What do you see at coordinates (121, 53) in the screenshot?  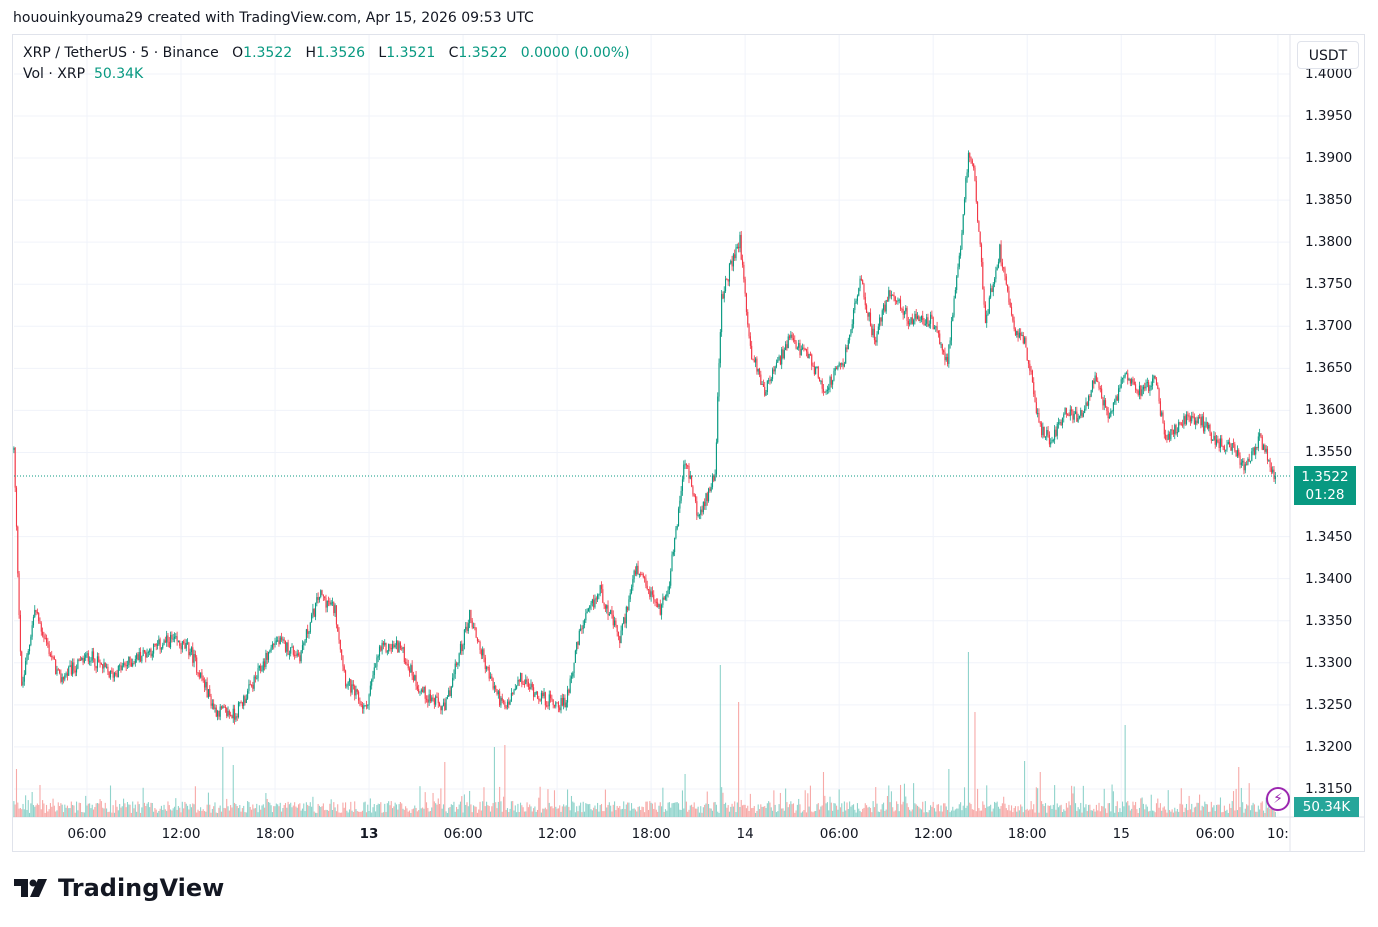 I see `symbol-label: XRP / TetherUS · 5 · Binance` at bounding box center [121, 53].